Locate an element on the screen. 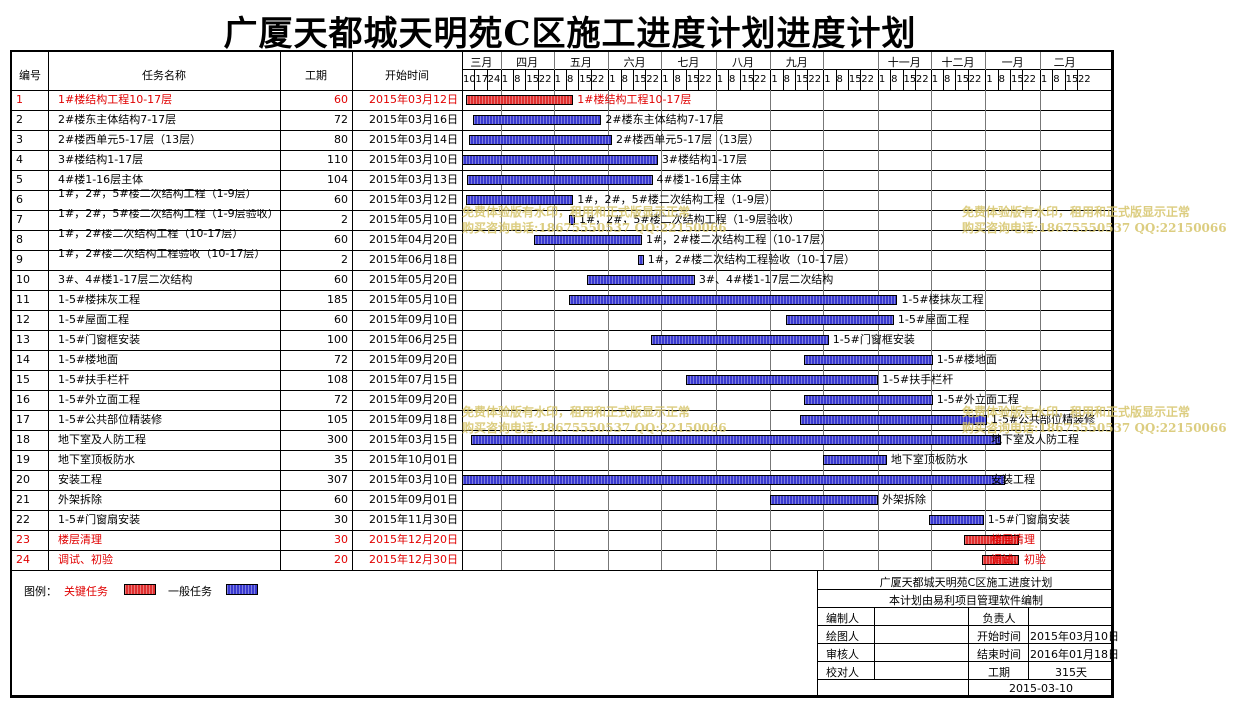  task-name: 4#楼1-16层主体 is located at coordinates (101, 180).